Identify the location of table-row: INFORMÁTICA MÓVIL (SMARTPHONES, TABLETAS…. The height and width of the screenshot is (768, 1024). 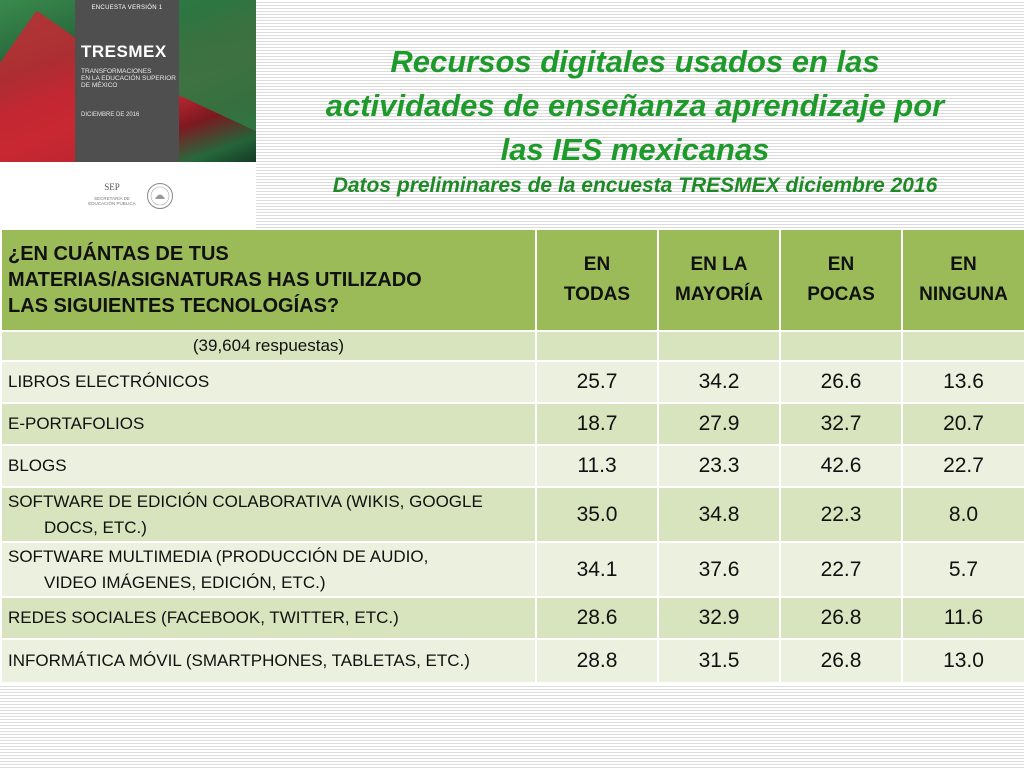
(512, 661).